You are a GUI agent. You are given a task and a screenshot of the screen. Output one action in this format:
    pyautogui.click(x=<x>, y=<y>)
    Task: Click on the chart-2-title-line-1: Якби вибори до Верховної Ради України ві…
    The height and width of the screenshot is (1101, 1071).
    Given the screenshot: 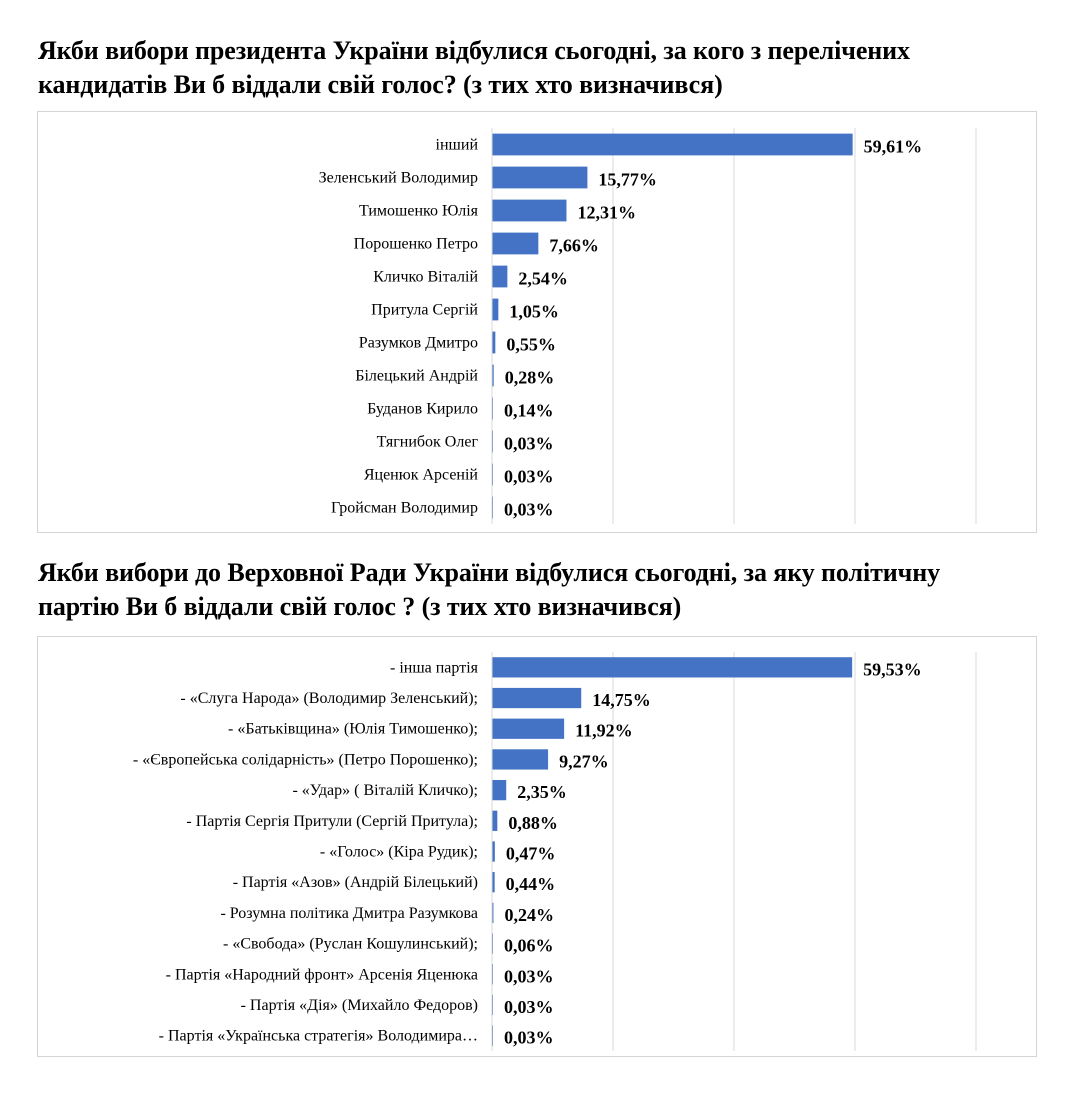 What is the action you would take?
    pyautogui.click(x=489, y=572)
    